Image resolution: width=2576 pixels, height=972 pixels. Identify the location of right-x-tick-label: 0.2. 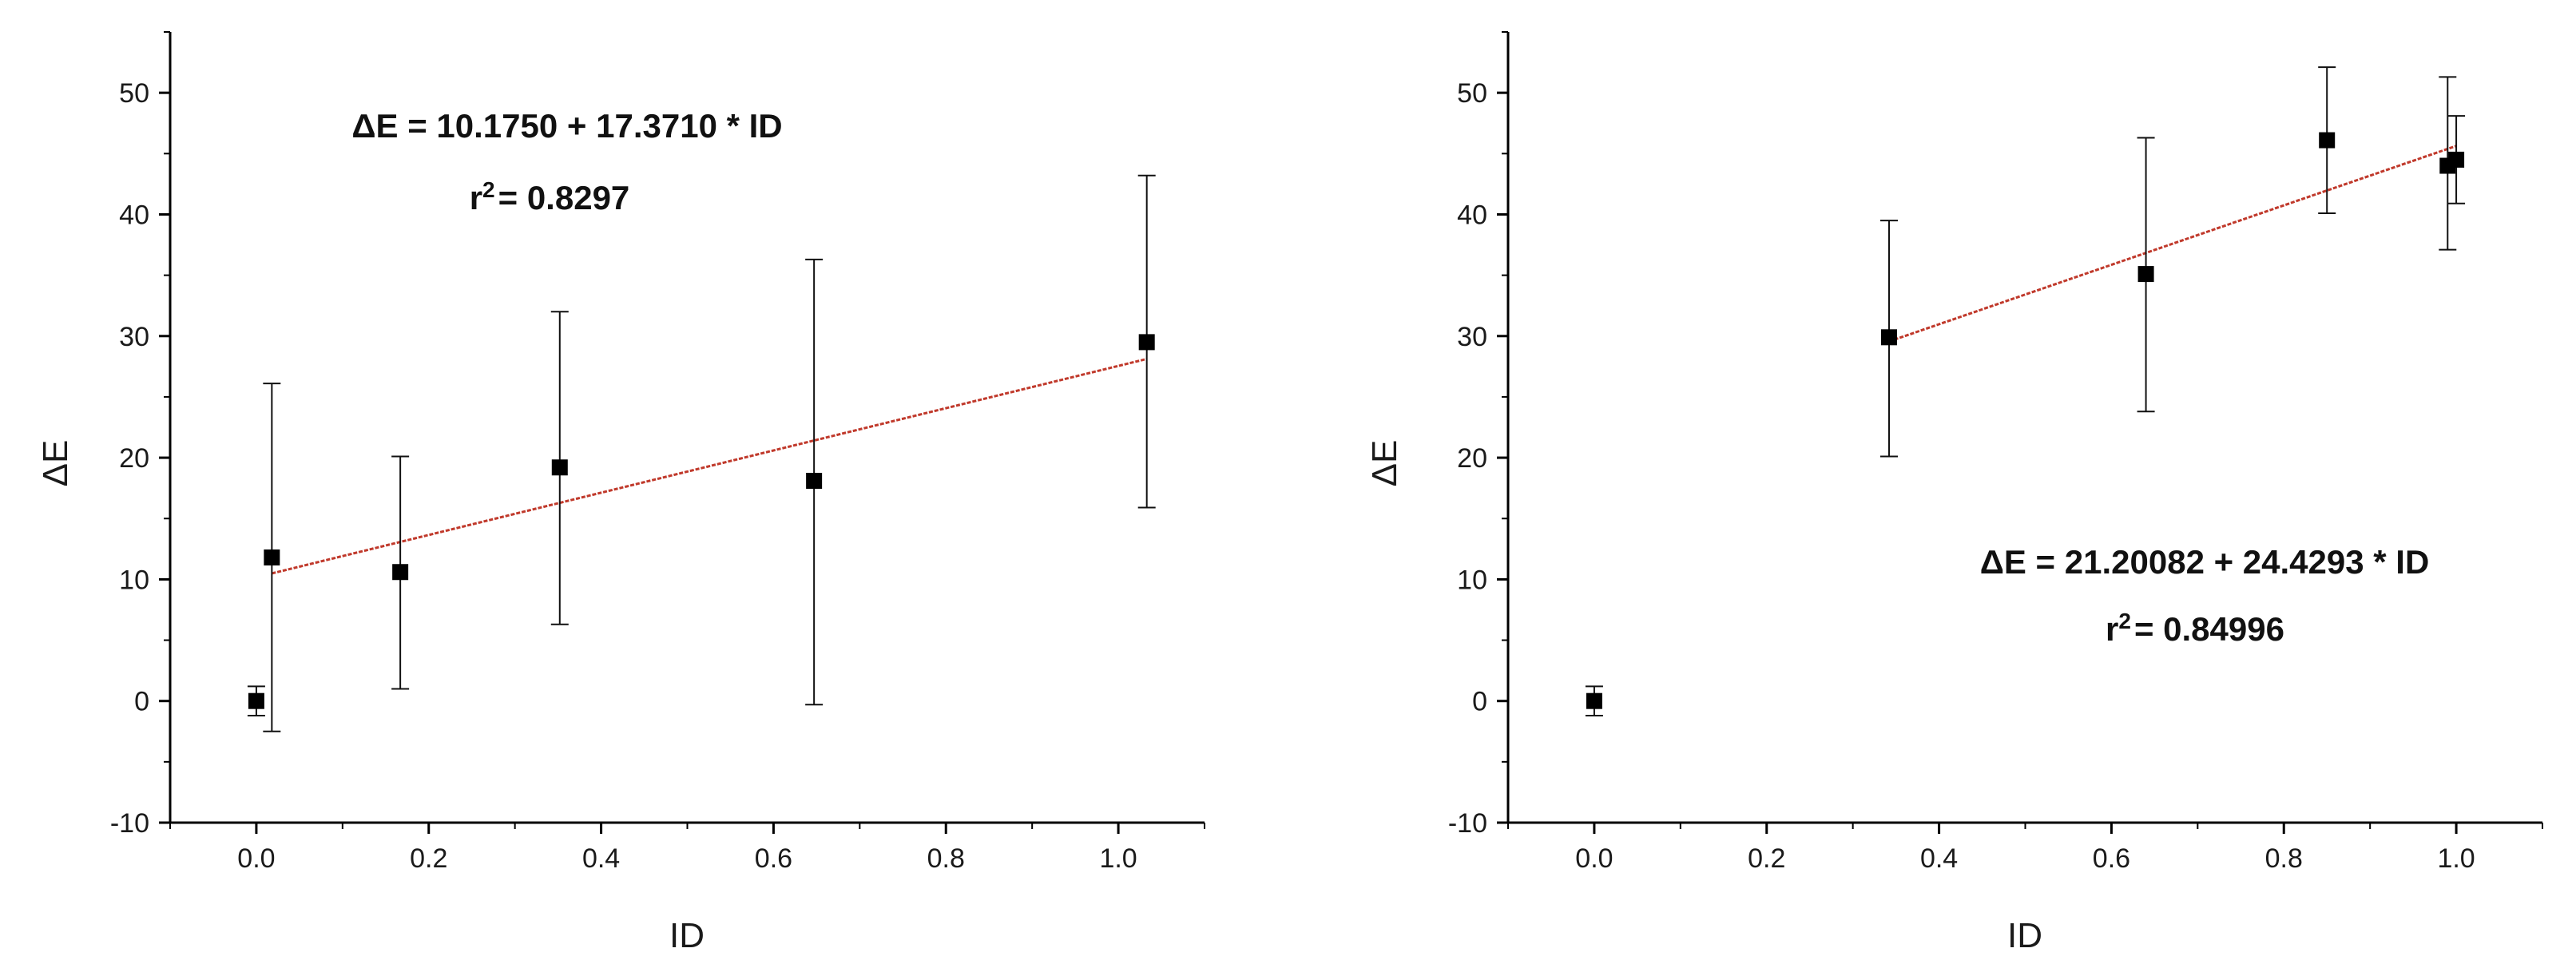
(1766, 858).